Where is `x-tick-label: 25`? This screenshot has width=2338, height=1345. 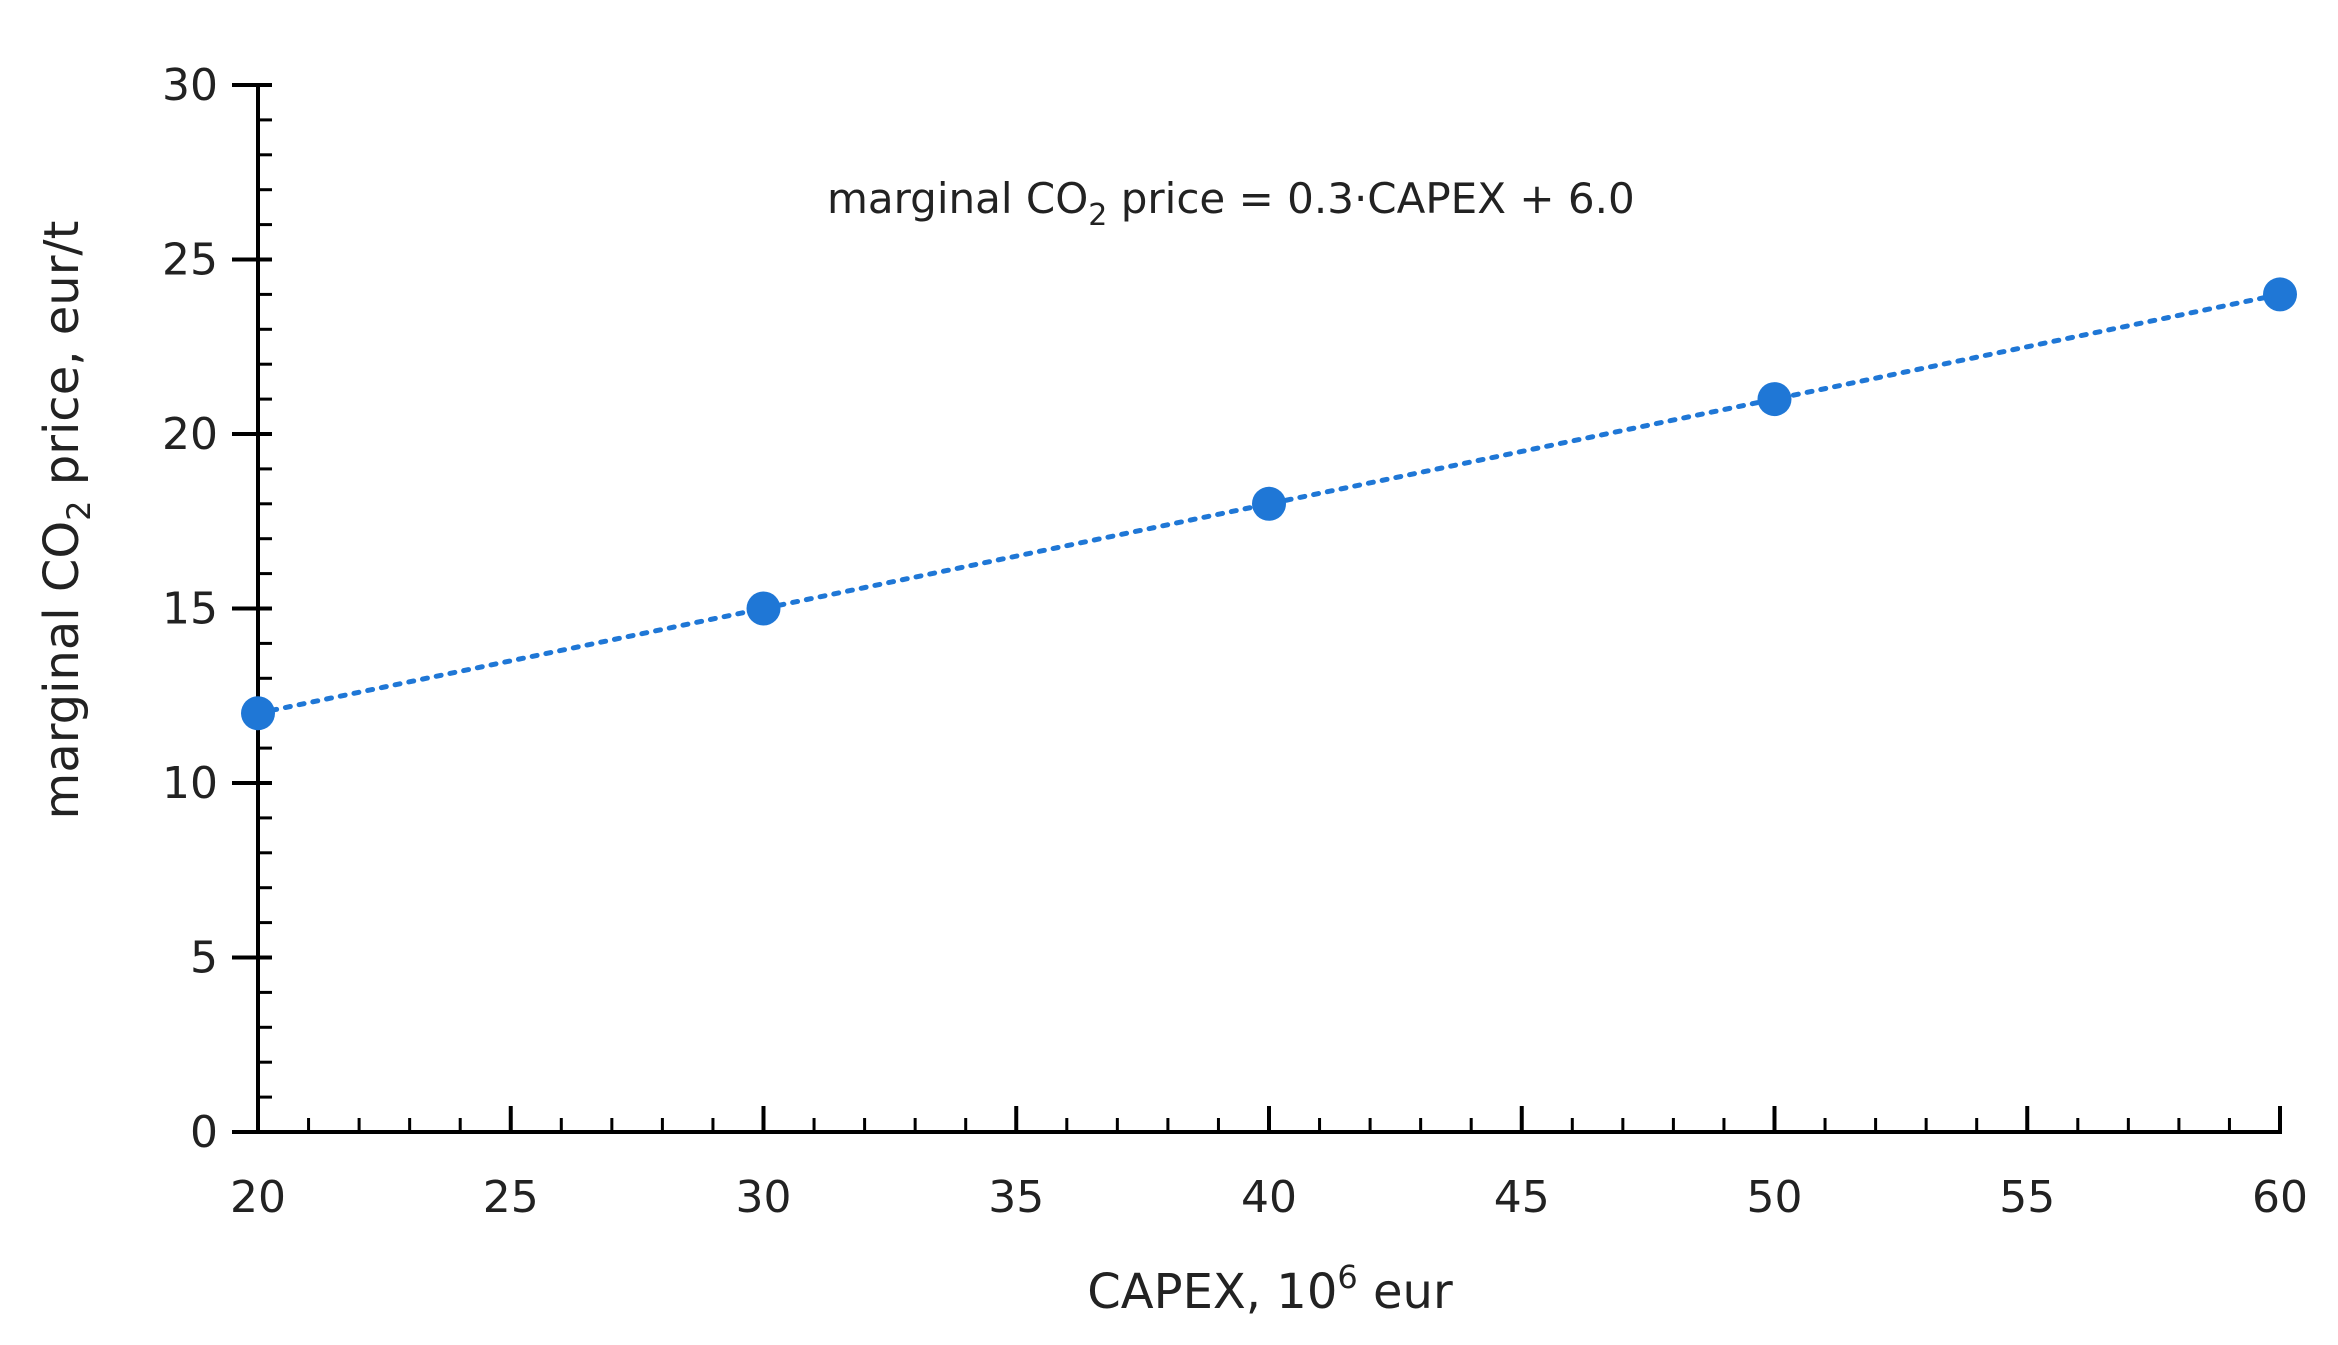 x-tick-label: 25 is located at coordinates (511, 1197).